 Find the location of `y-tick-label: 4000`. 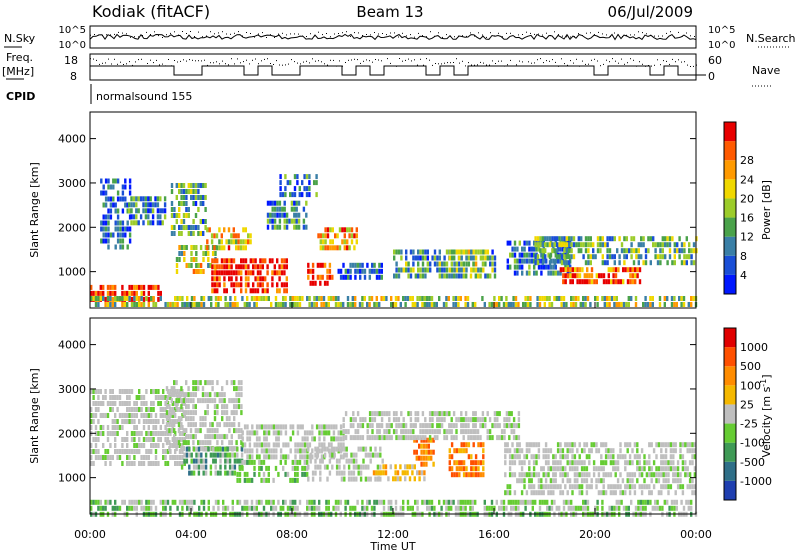

y-tick-label: 4000 is located at coordinates (72, 345).